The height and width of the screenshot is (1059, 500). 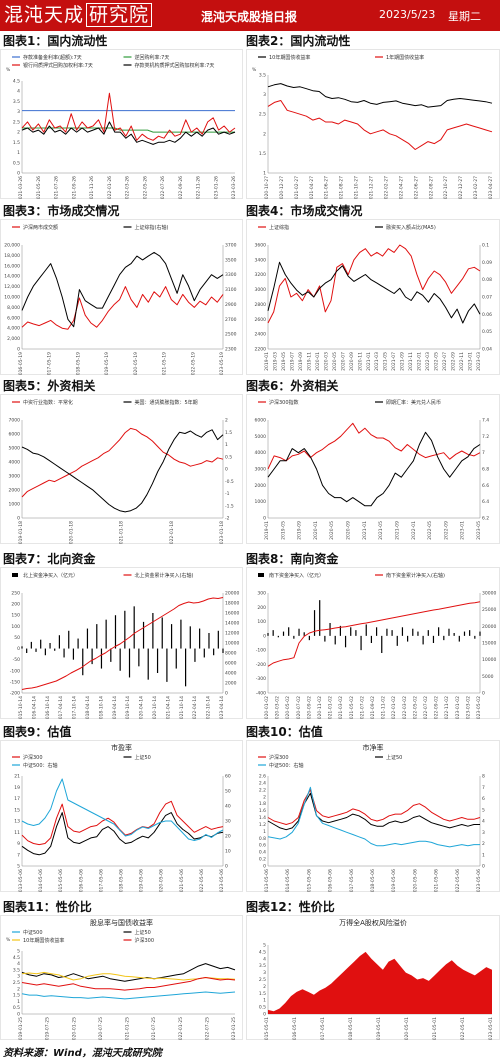 I want to click on c2-ytick-1: 1.5, so click(x=262, y=154).